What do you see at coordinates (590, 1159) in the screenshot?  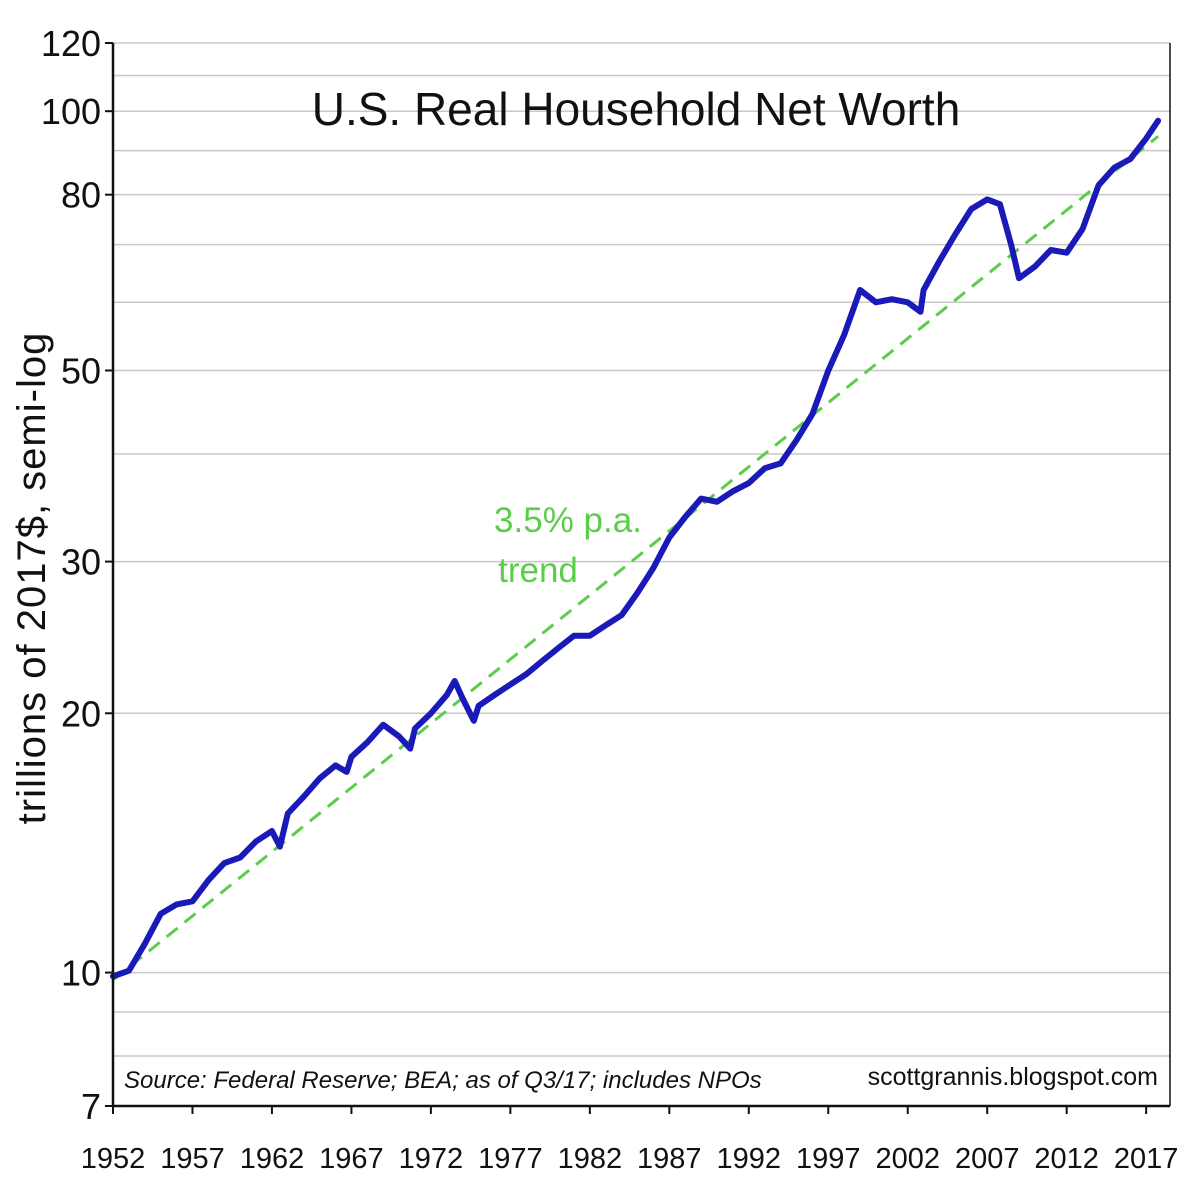 I see `x-tick-label: 1982` at bounding box center [590, 1159].